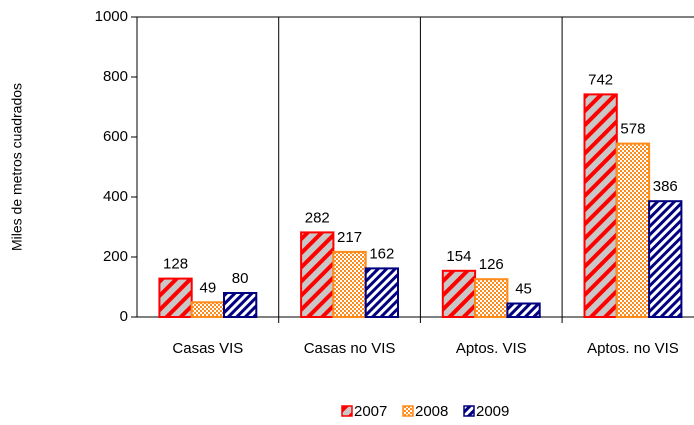  What do you see at coordinates (491, 264) in the screenshot?
I see `data-label: 126` at bounding box center [491, 264].